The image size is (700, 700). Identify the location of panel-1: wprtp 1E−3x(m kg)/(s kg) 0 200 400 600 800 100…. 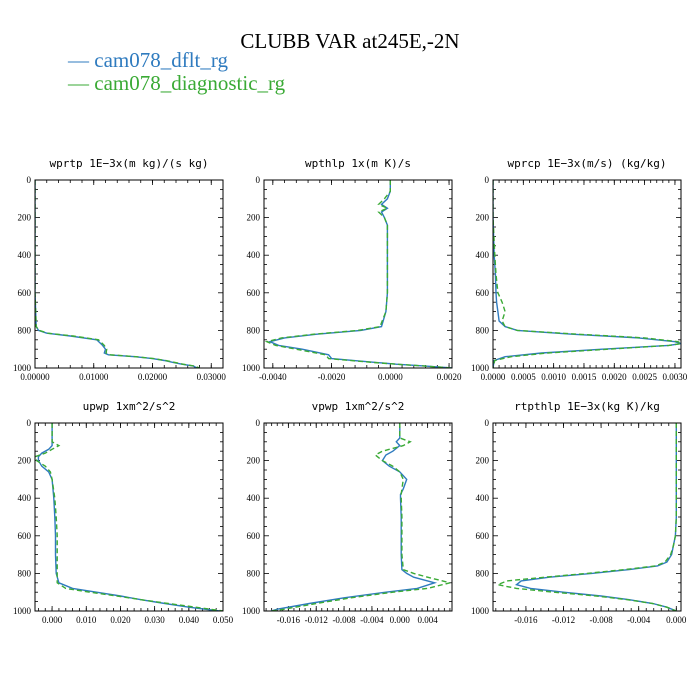
(119, 269).